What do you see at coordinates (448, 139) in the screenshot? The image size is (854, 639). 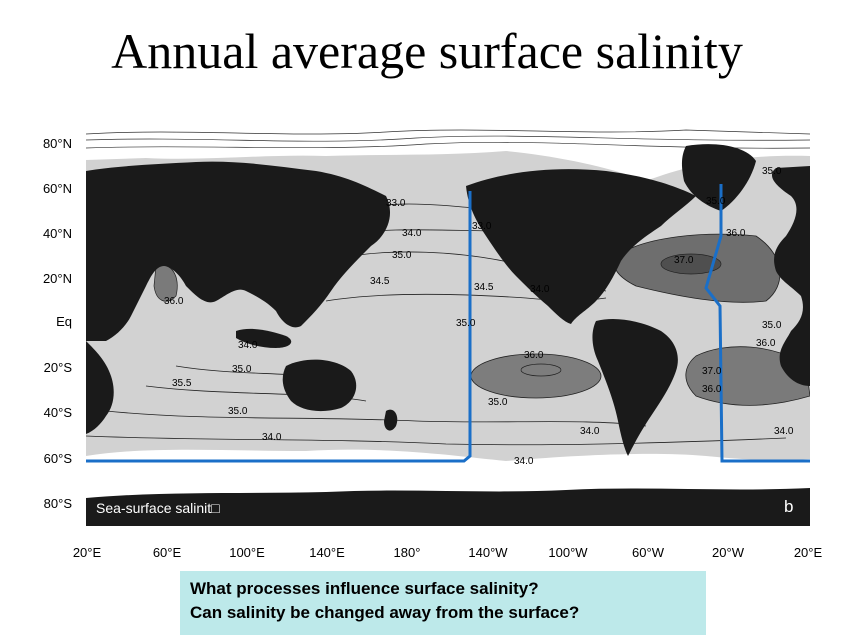 I see `arctic-contours` at bounding box center [448, 139].